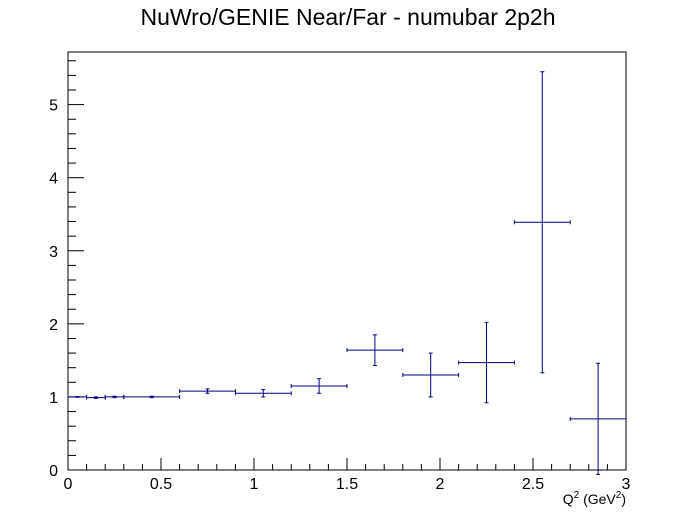  I want to click on y-tick-label: 3, so click(53, 252).